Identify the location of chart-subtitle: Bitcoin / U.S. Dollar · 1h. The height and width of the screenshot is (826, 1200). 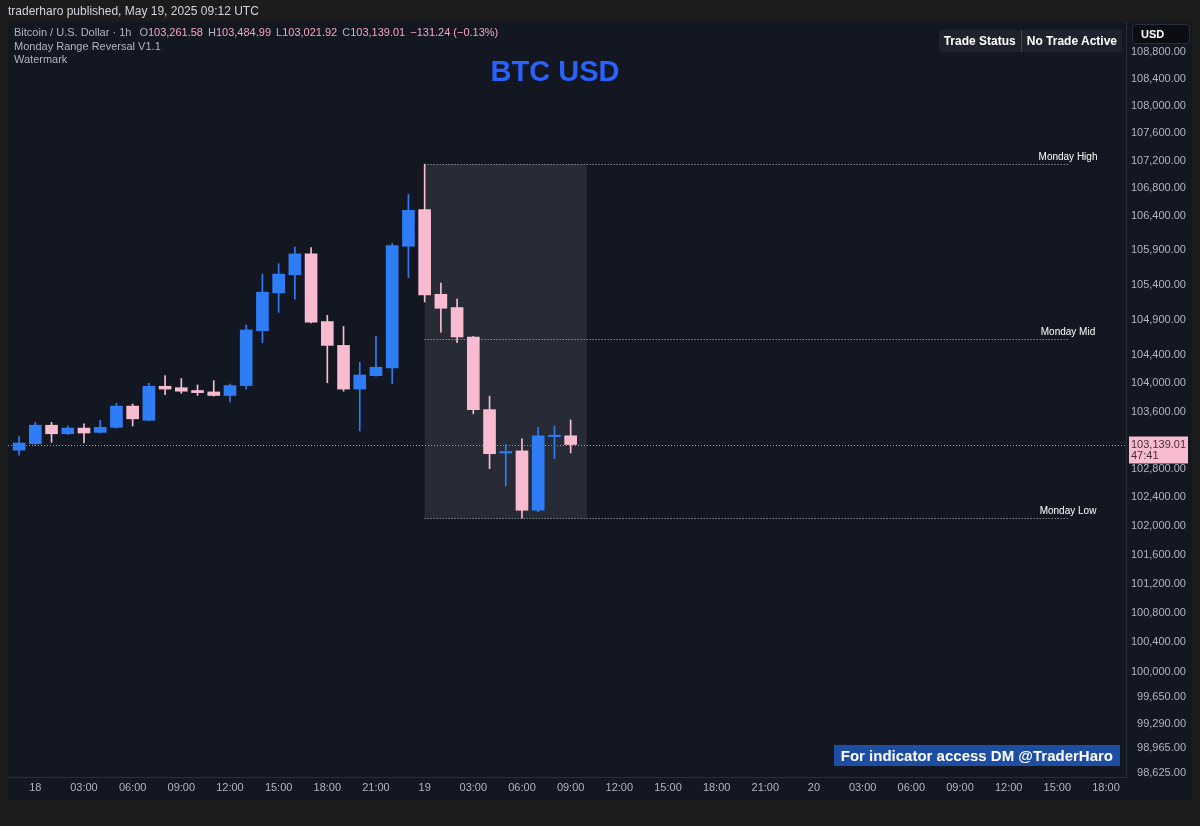
(73, 32).